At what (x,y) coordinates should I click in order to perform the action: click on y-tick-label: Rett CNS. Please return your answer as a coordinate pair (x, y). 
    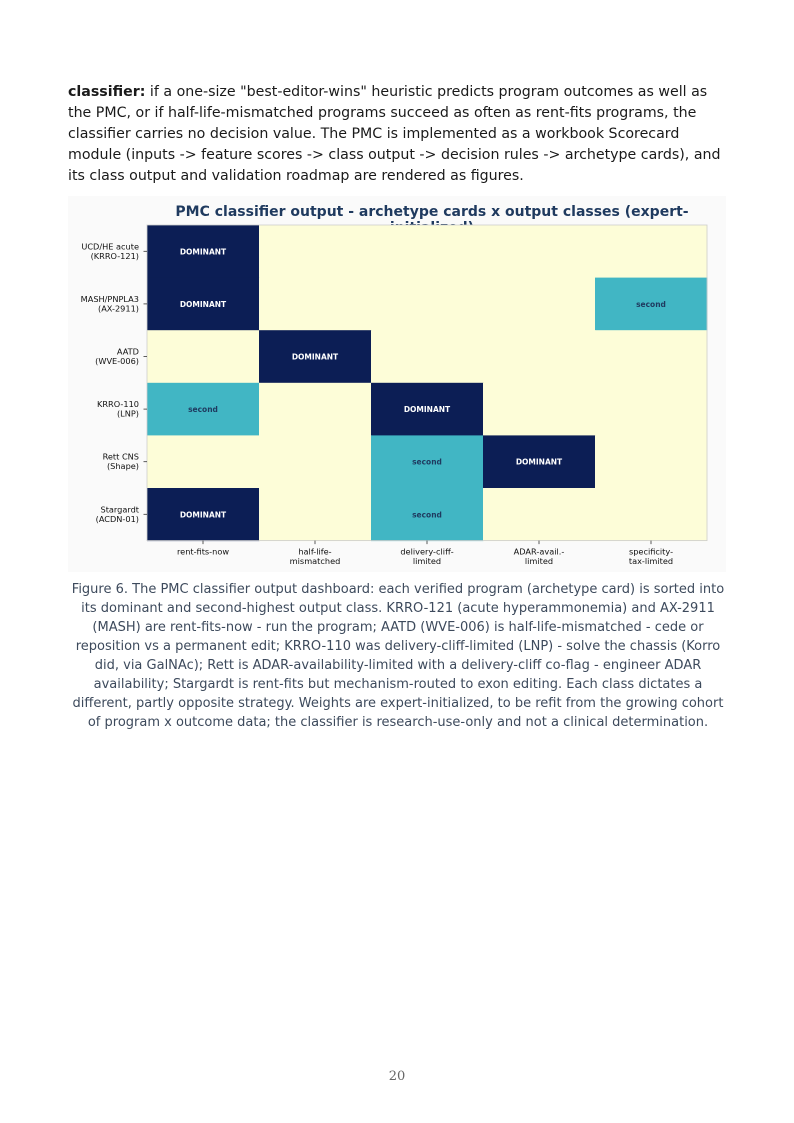
    Looking at the image, I should click on (121, 457).